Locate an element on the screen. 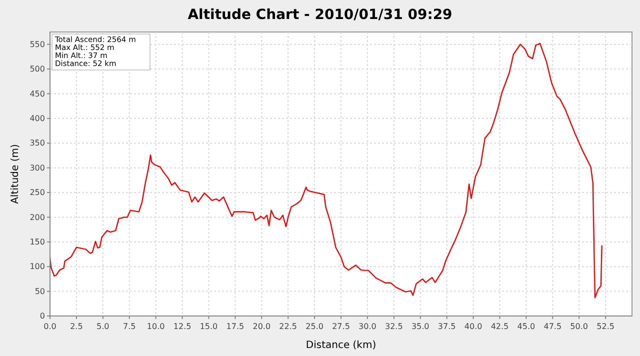 Image resolution: width=640 pixels, height=356 pixels. y-tick-label: 200 is located at coordinates (37, 217).